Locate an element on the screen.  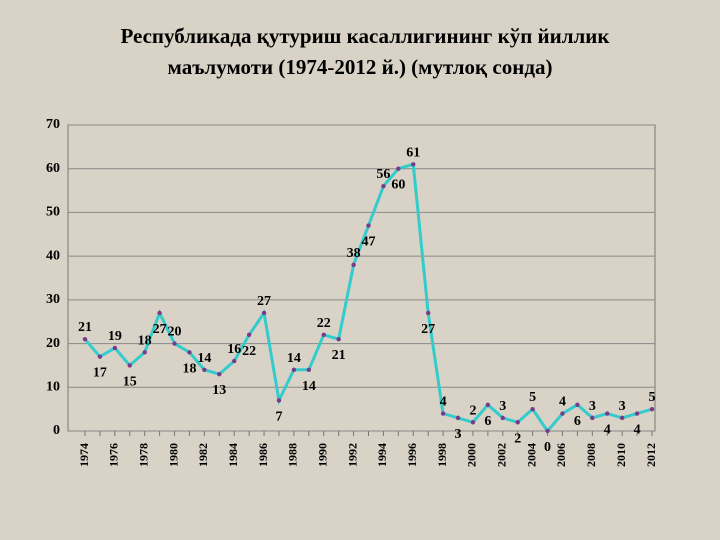
x-tick-label: 2004 is located at coordinates (531, 455).